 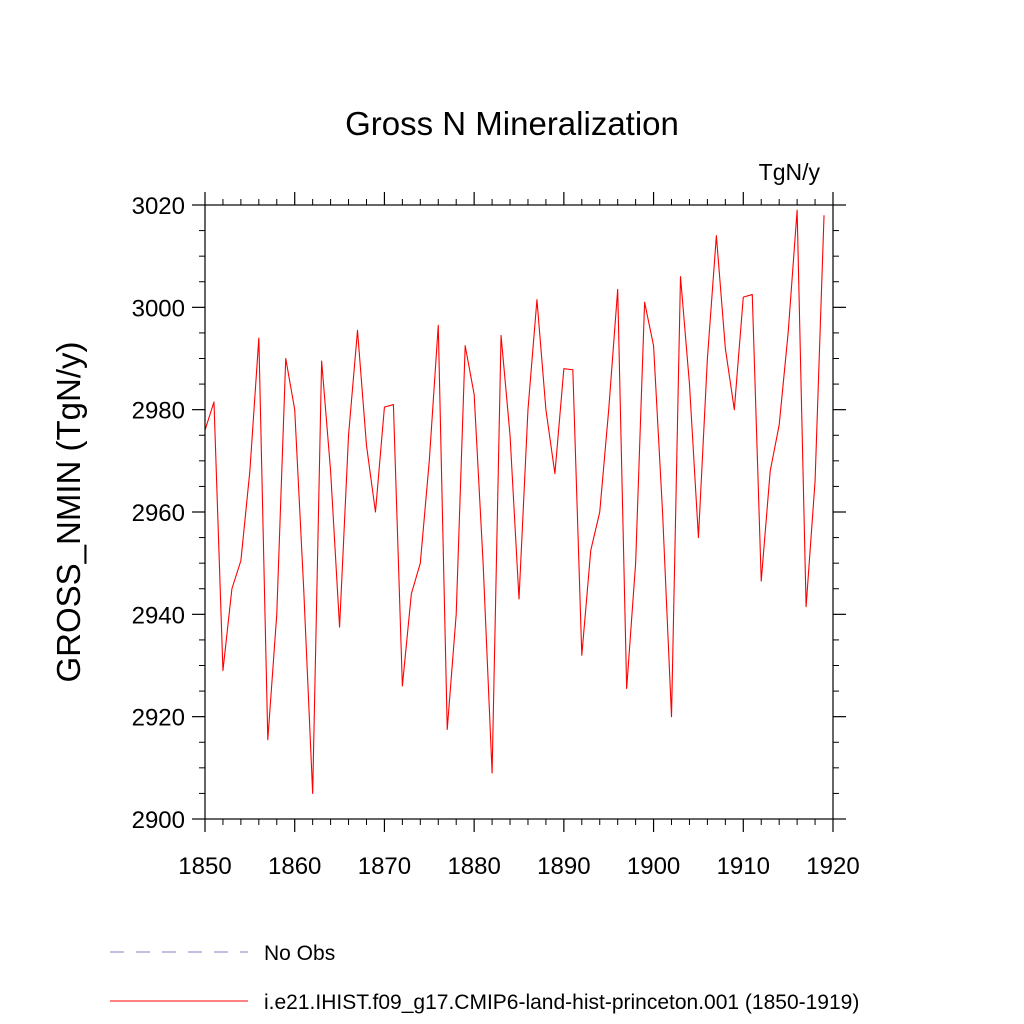 I want to click on y-tick-label: 2920, so click(x=158, y=718).